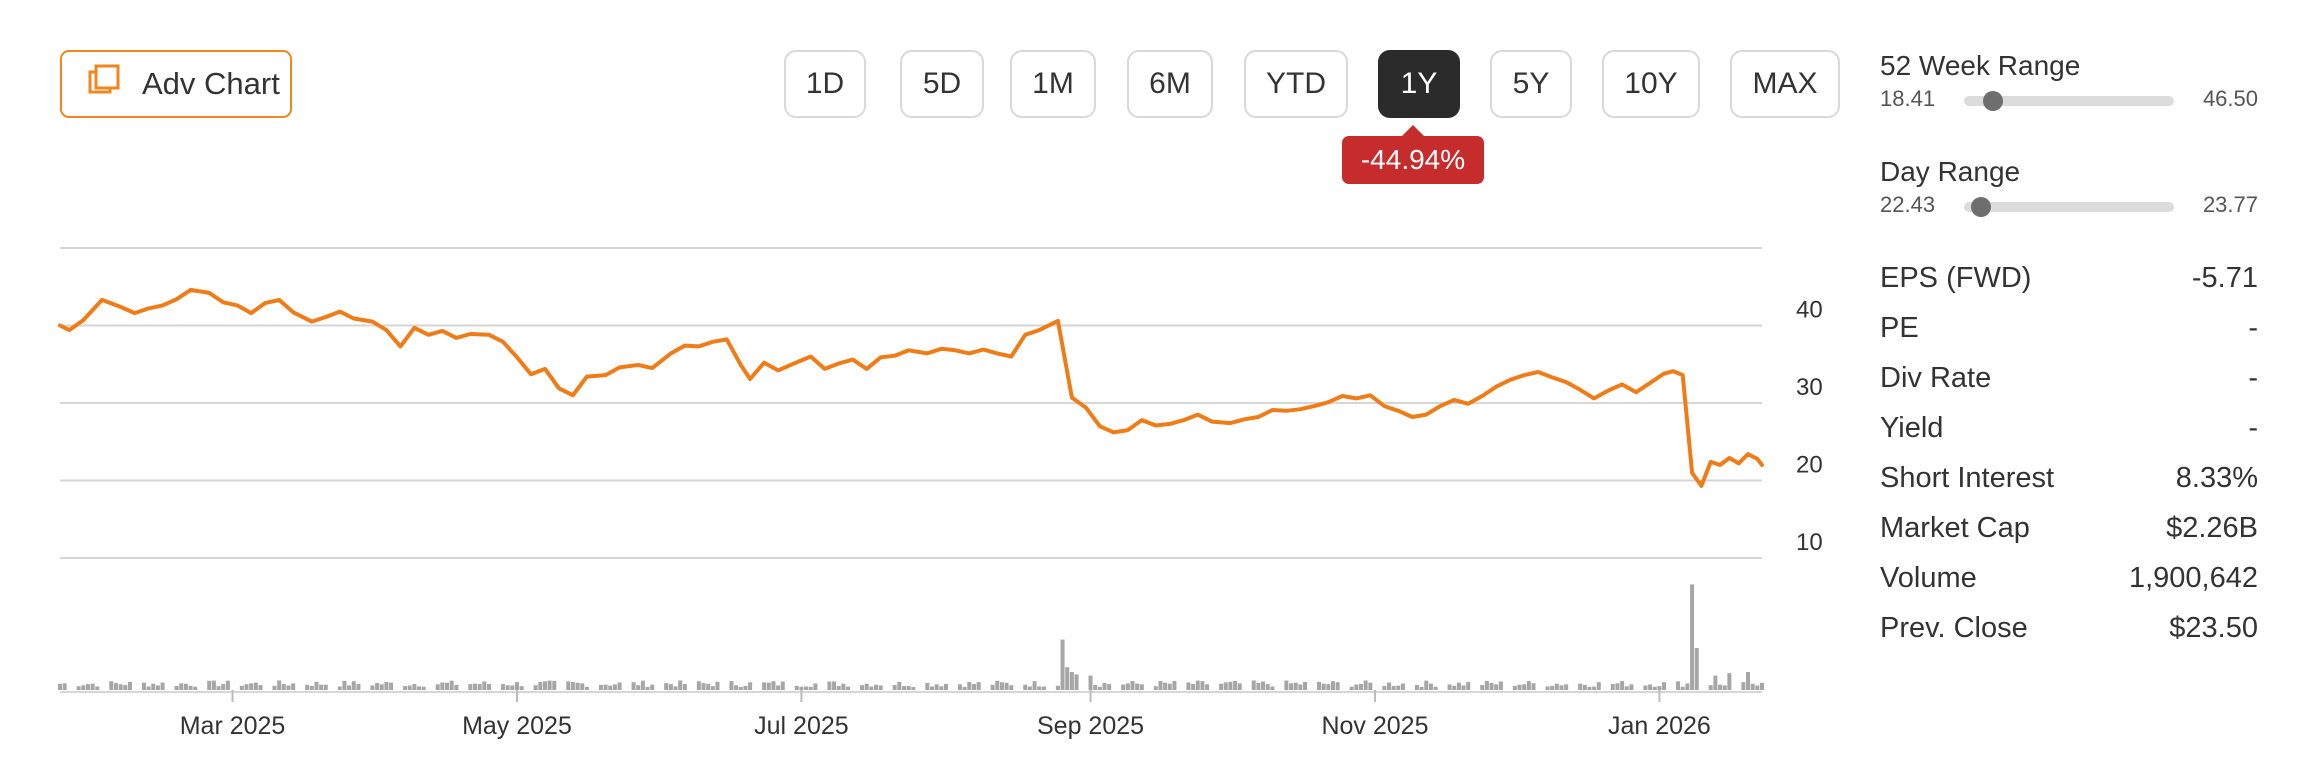  What do you see at coordinates (1296, 84) in the screenshot?
I see `range-button-ytd: YTD` at bounding box center [1296, 84].